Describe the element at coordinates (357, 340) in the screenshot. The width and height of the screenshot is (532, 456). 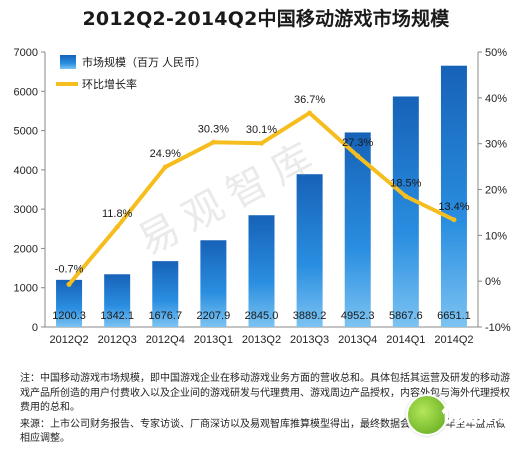
I see `x-tick-label: 2013Q4` at that location.